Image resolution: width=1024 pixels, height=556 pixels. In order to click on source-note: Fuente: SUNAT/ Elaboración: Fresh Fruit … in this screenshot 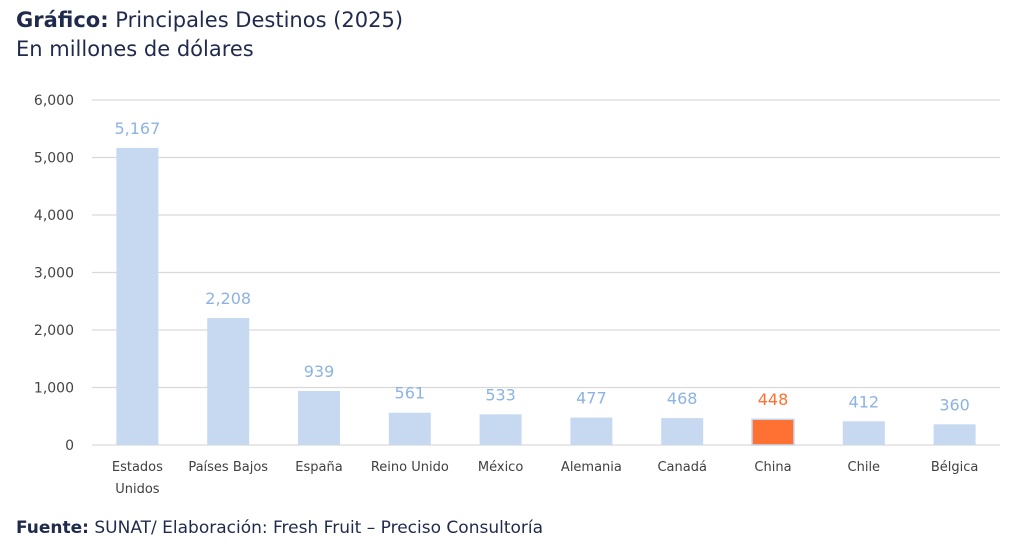, I will do `click(279, 528)`.